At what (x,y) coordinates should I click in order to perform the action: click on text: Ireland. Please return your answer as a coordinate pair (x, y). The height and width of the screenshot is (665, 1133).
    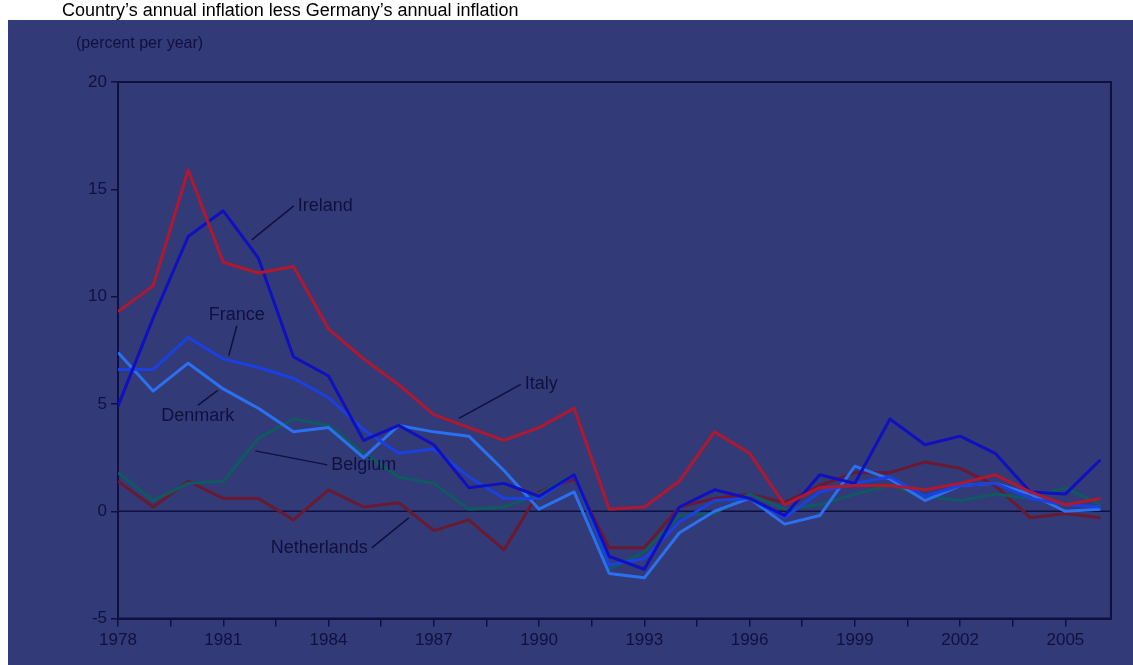
    Looking at the image, I should click on (325, 204).